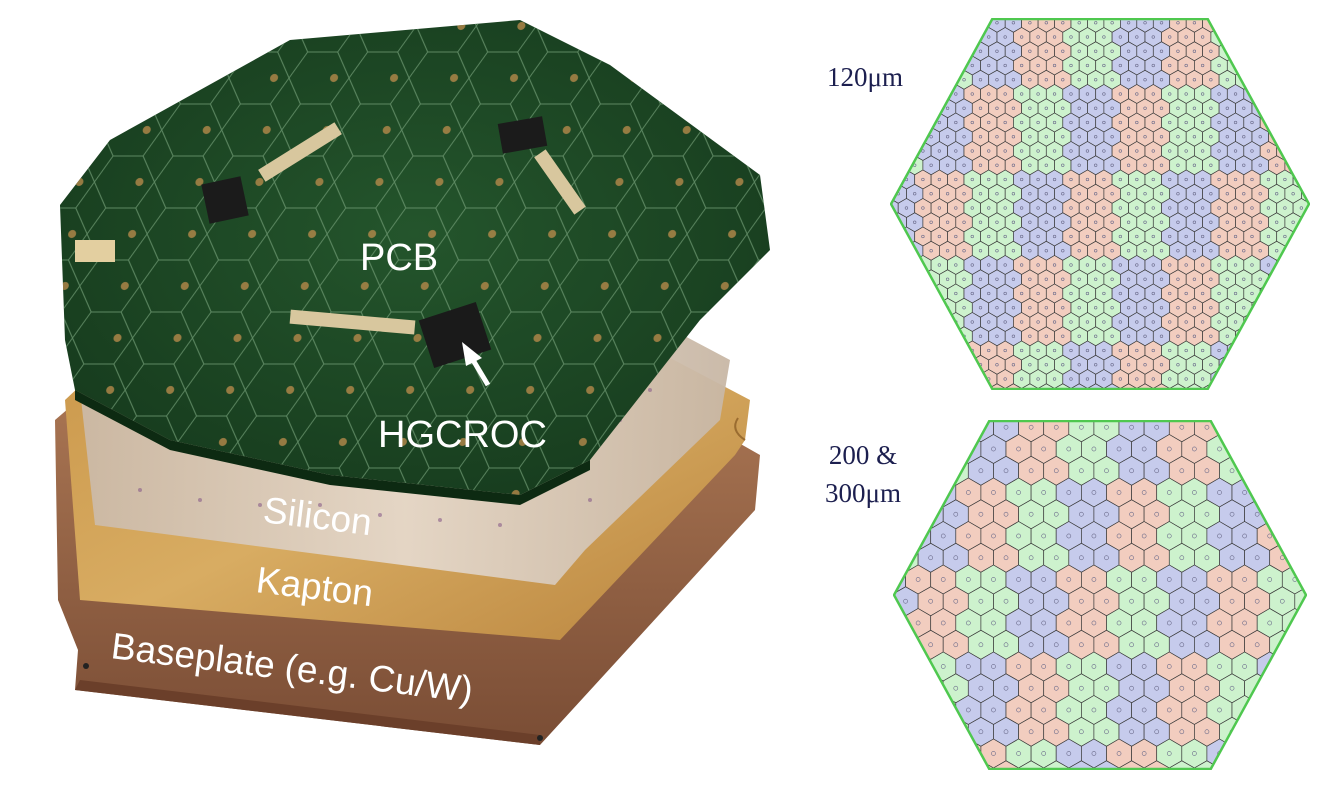 Image resolution: width=1327 pixels, height=799 pixels. Describe the element at coordinates (863, 493) in the screenshot. I see `wafer-coarse-label-line2: 300μm` at that location.